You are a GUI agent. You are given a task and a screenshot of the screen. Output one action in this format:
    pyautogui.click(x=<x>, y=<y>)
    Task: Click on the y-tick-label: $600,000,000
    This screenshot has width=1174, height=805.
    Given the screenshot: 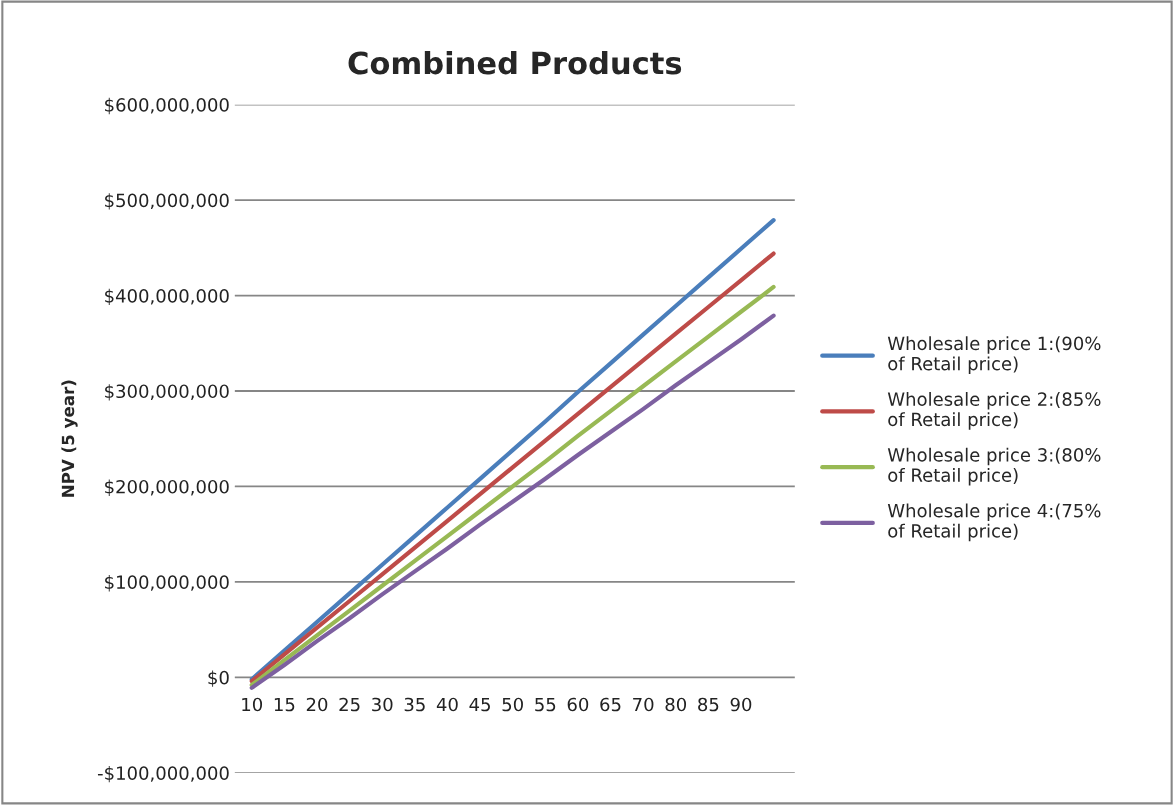 What is the action you would take?
    pyautogui.click(x=167, y=106)
    